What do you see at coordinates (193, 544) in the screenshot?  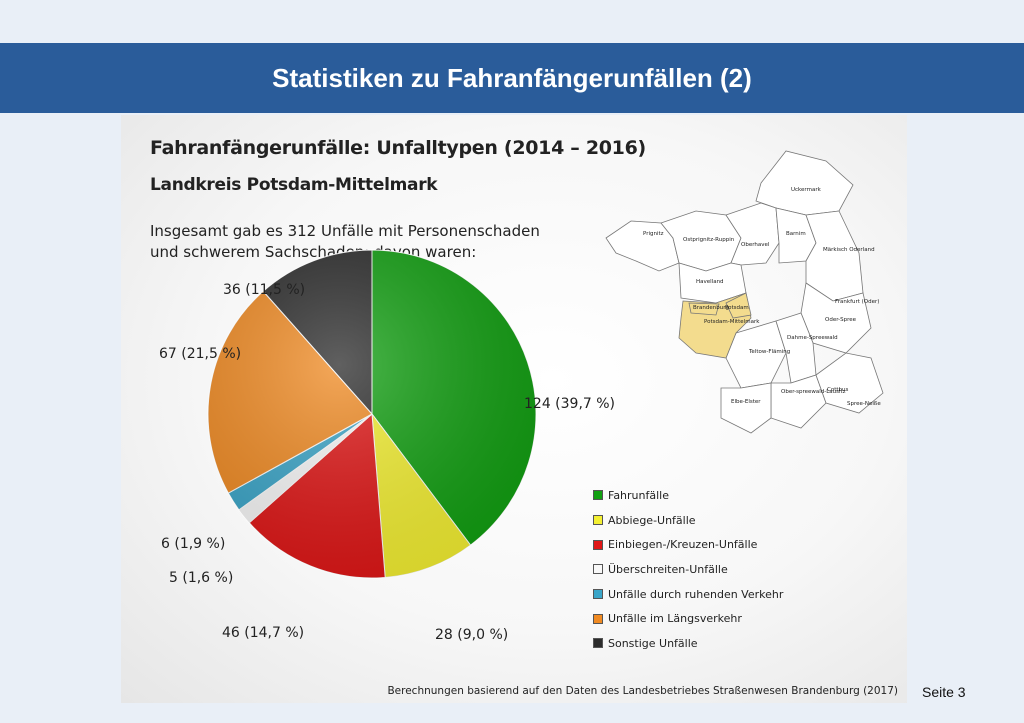 I see `data-label-ruhender-verkehr: 6 (1,9 %)` at bounding box center [193, 544].